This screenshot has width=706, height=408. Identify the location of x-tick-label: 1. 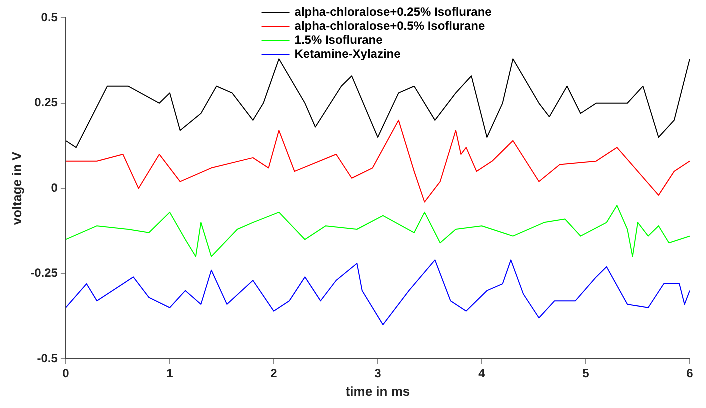
(170, 373).